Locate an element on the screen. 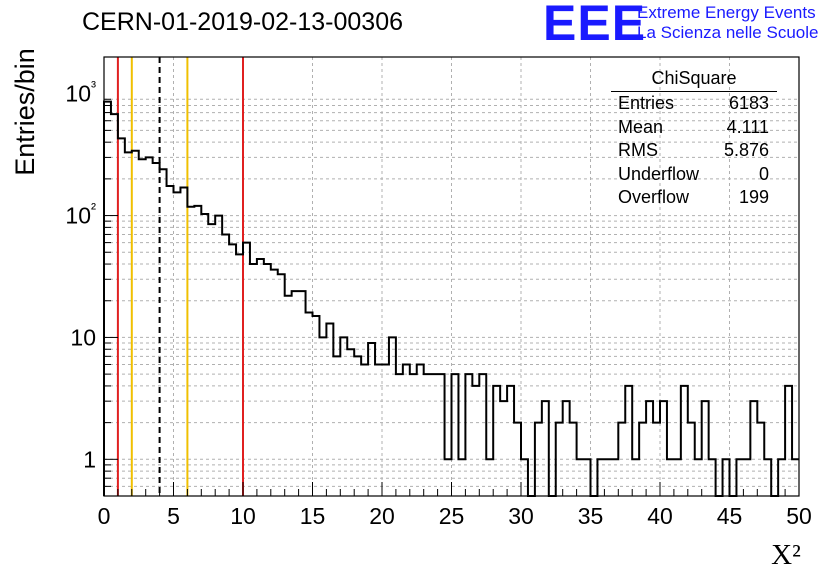 This screenshot has height=572, width=836. x-tick-label: 30 is located at coordinates (521, 516).